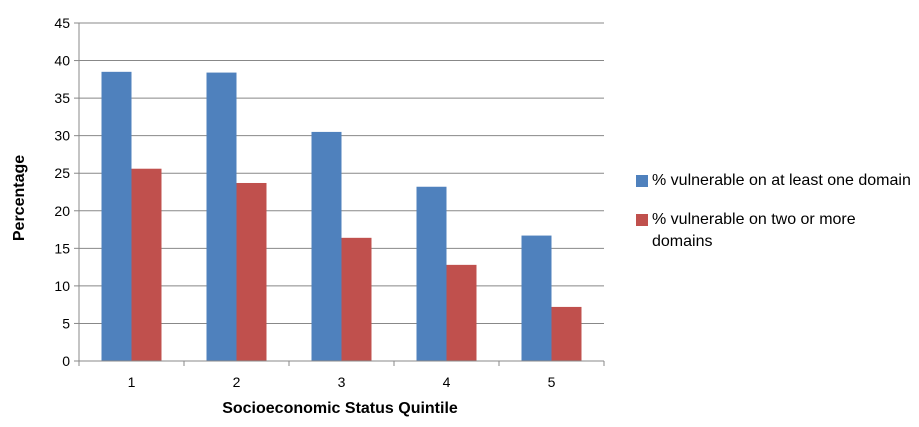  What do you see at coordinates (642, 220) in the screenshot?
I see `legend-swatch-red` at bounding box center [642, 220].